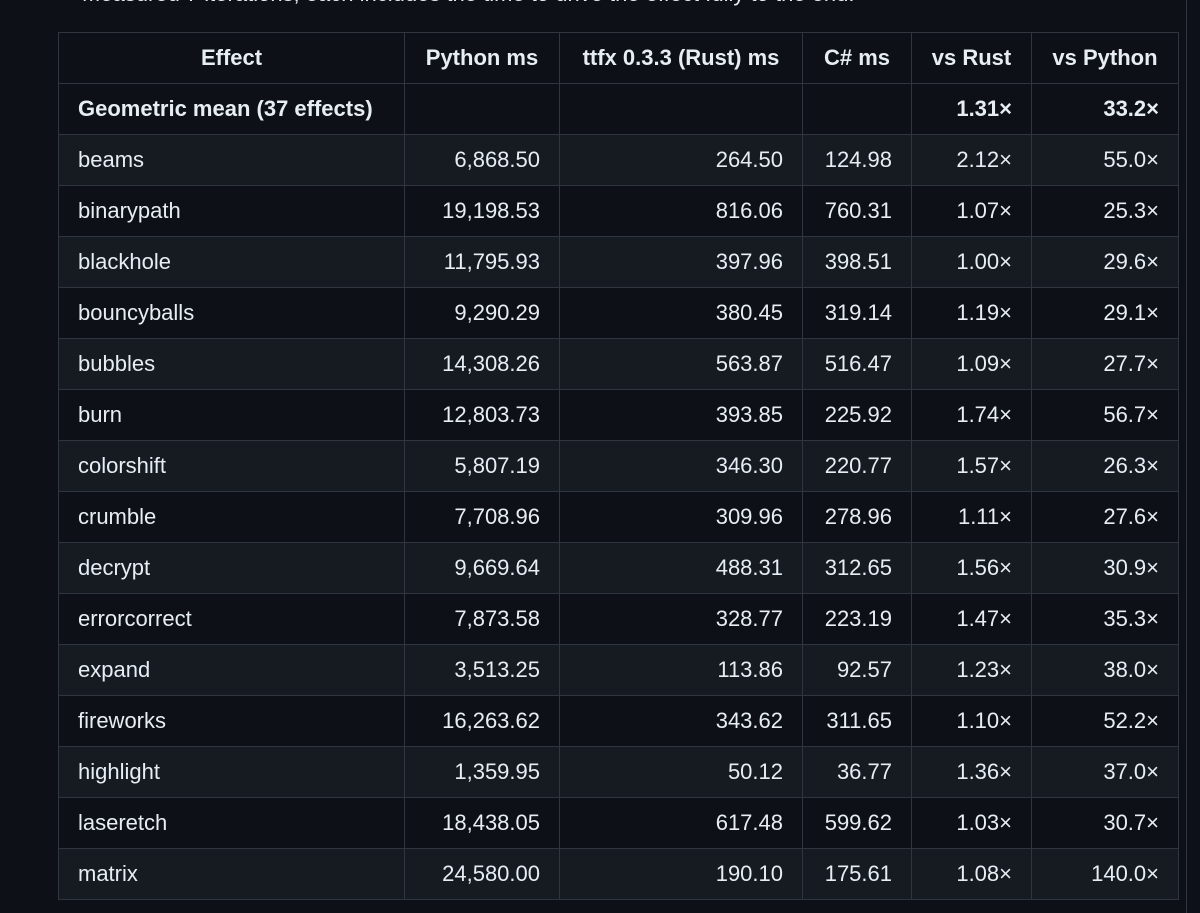 The width and height of the screenshot is (1200, 913). I want to click on column-header-rust-ms: ttfx 0.3.3 (Rust) ms, so click(681, 58).